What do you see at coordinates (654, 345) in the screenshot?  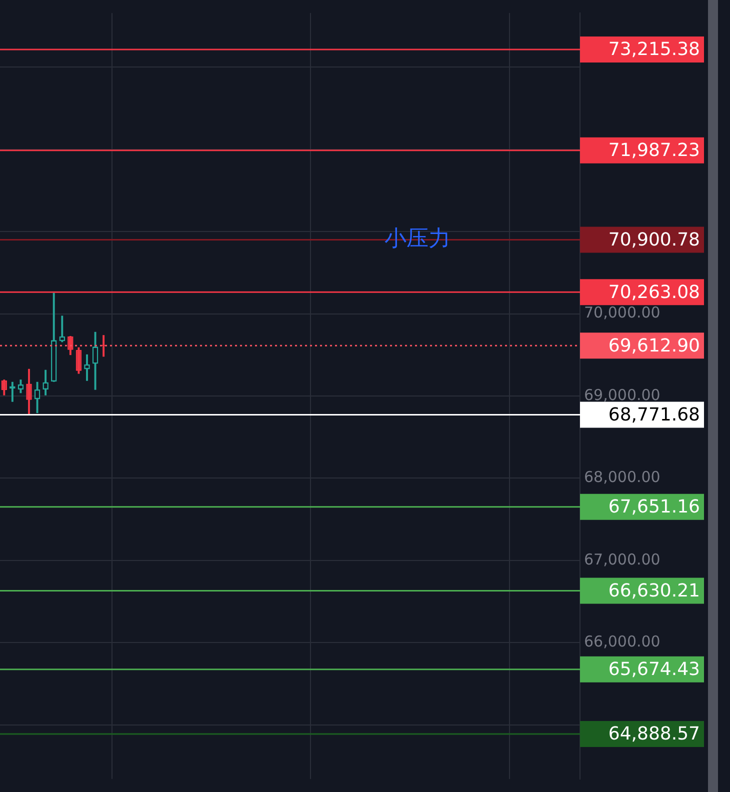 I see `ref-line-label: 69,612.90` at bounding box center [654, 345].